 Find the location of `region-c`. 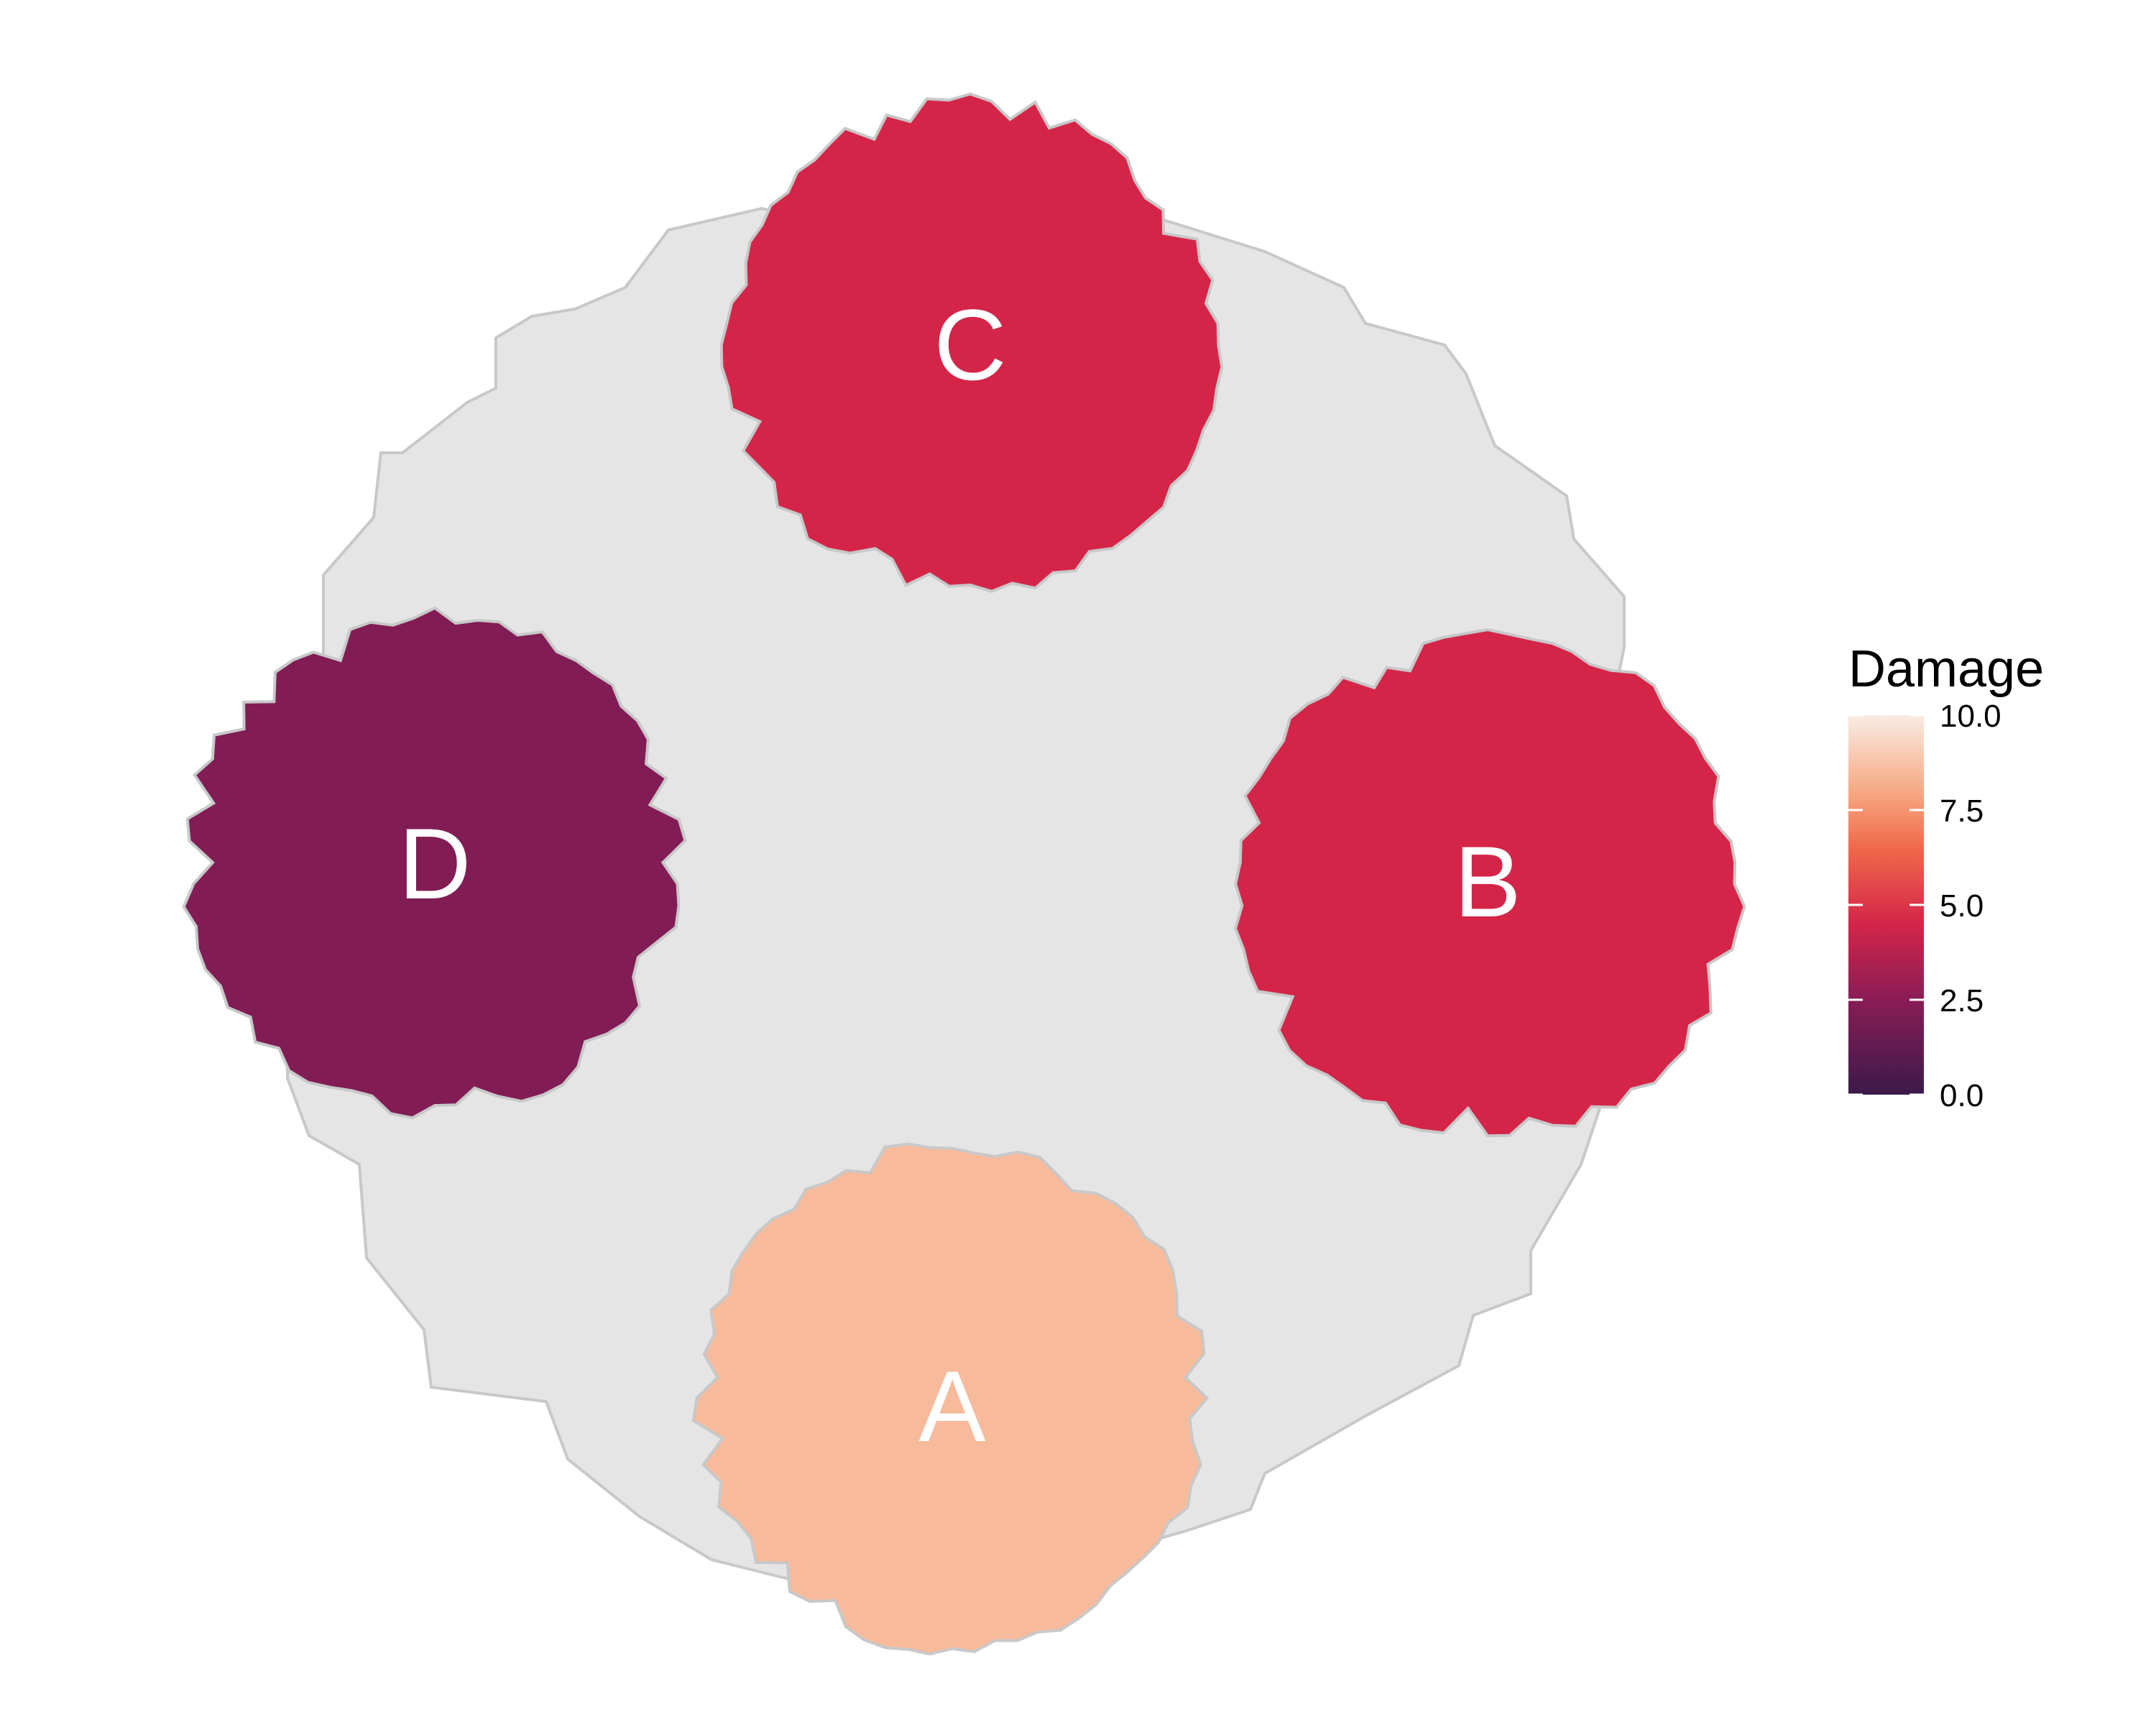

region-c is located at coordinates (971, 342).